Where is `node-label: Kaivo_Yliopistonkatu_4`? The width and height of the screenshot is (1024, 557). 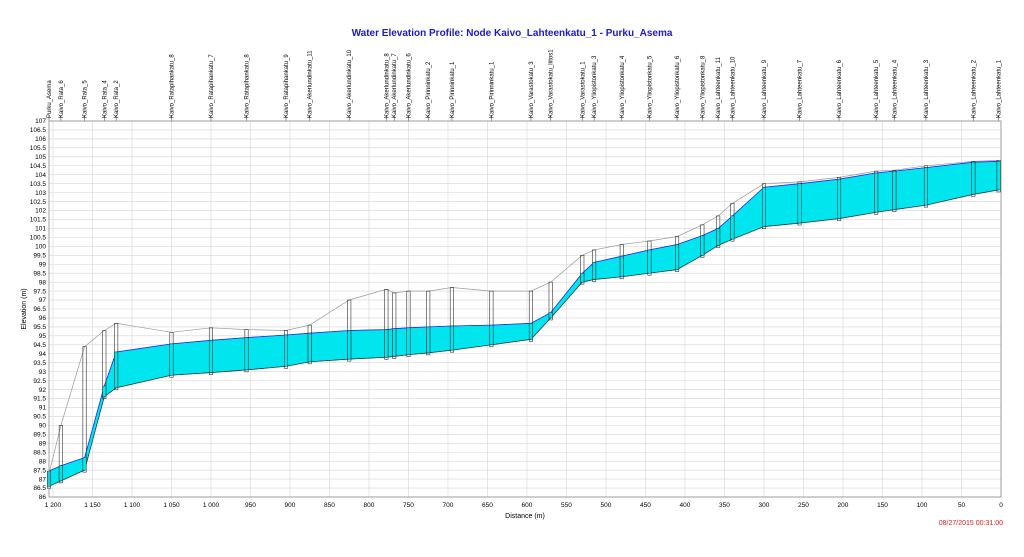
node-label: Kaivo_Yliopistonkatu_4 is located at coordinates (623, 86).